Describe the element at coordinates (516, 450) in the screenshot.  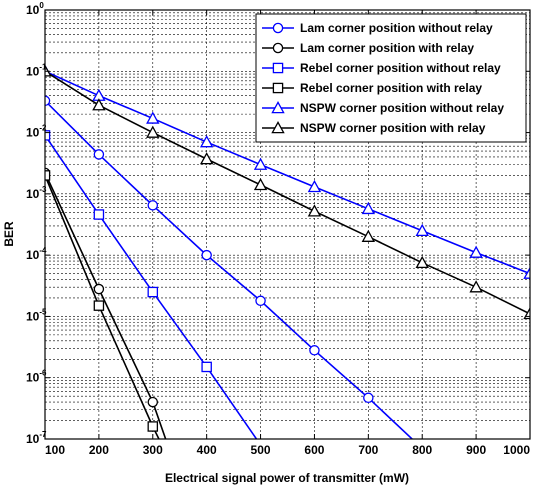
I see `x-tick-label: 1000` at that location.